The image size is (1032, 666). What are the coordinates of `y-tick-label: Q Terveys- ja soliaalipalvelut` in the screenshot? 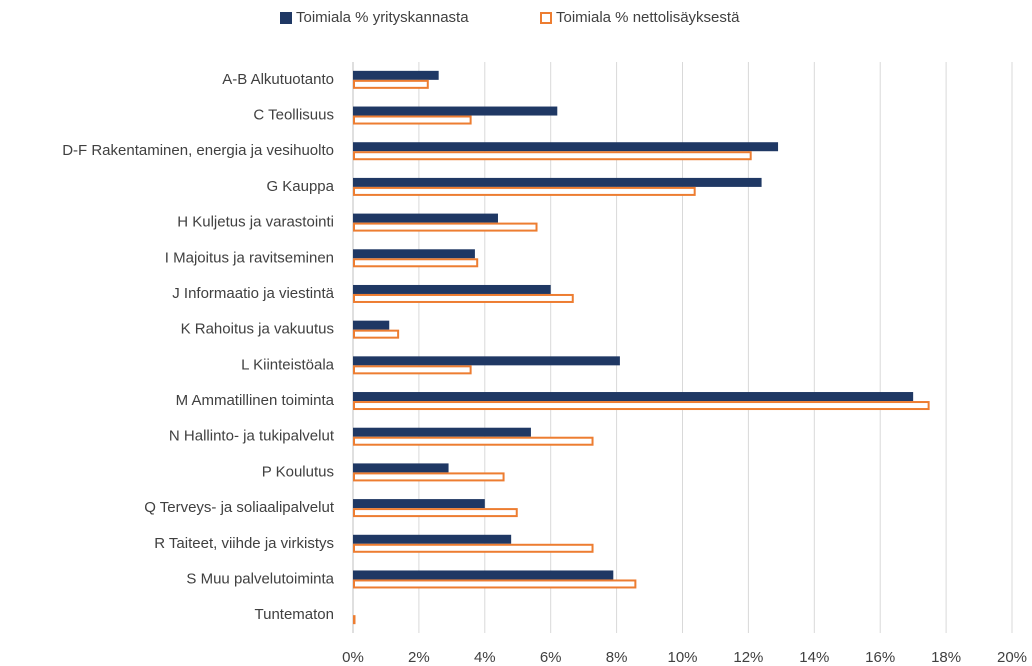 It's located at (239, 507).